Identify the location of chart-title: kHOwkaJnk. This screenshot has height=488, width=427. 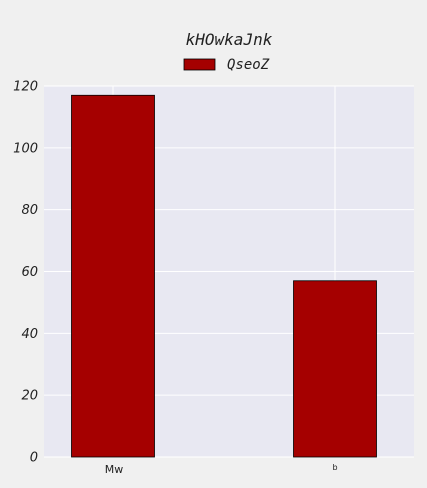
(229, 39).